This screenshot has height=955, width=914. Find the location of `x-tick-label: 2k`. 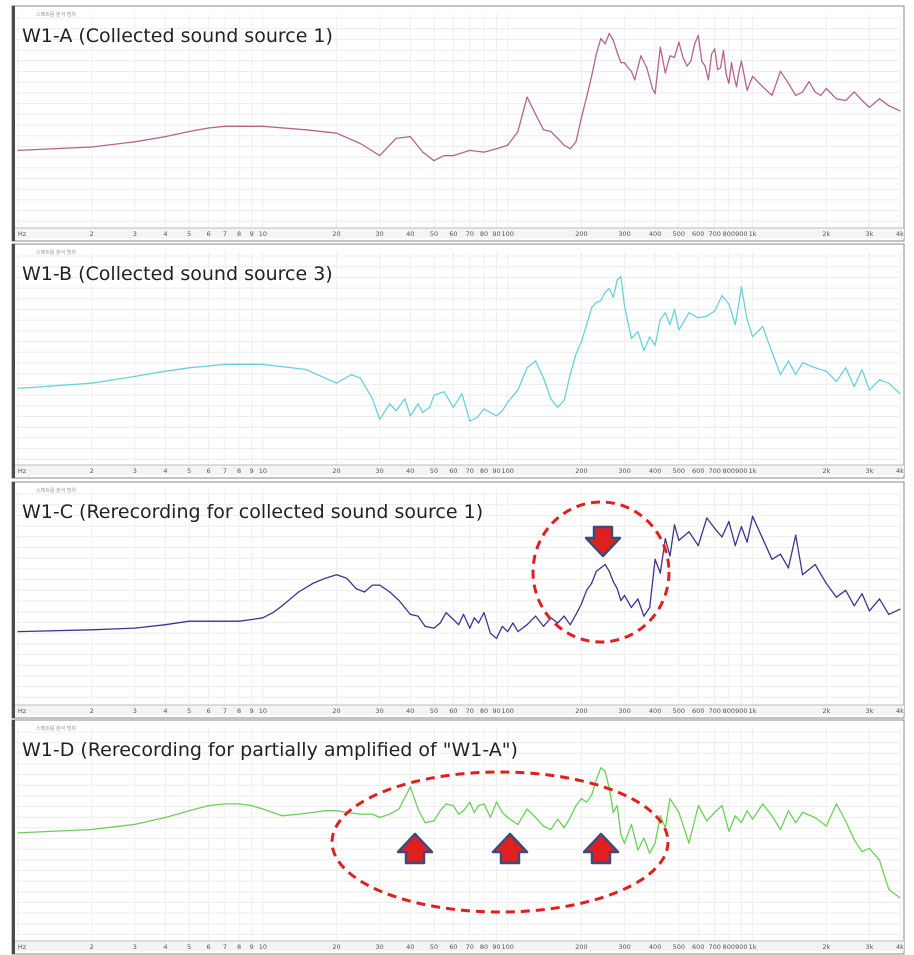

x-tick-label: 2k is located at coordinates (826, 471).